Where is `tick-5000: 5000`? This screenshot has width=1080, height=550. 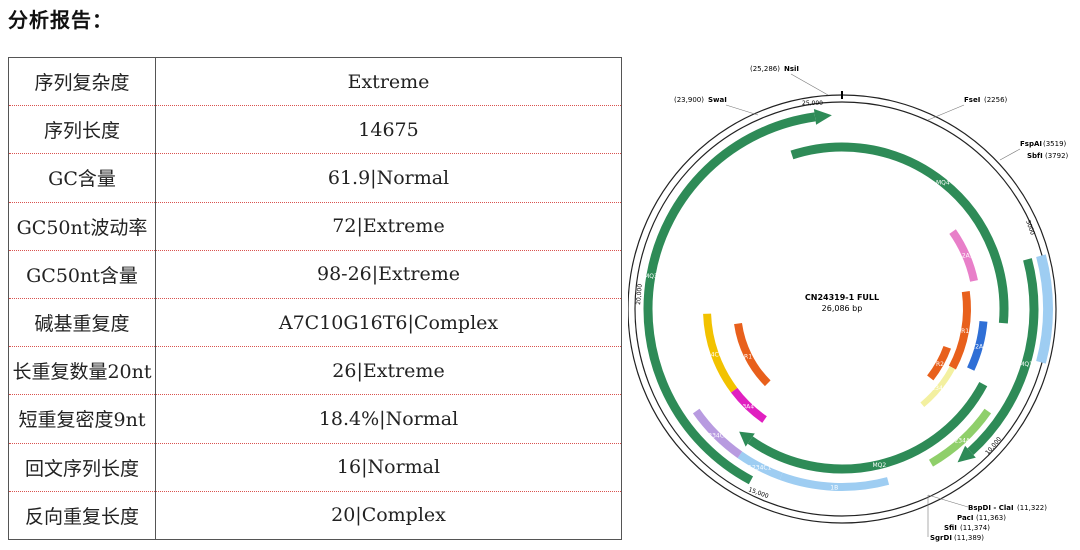
tick-5000: 5000 is located at coordinates (1030, 227).